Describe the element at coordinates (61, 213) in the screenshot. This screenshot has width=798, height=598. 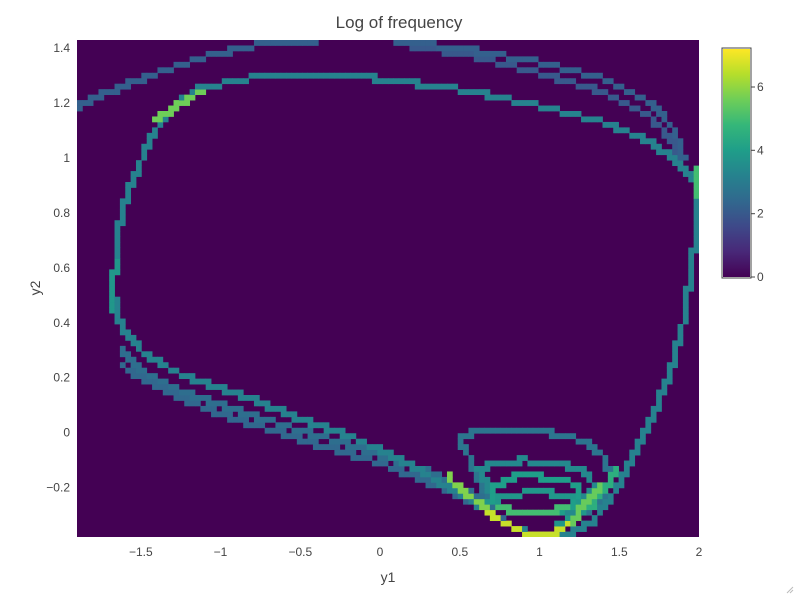
I see `y-tick-label: 0.8` at that location.